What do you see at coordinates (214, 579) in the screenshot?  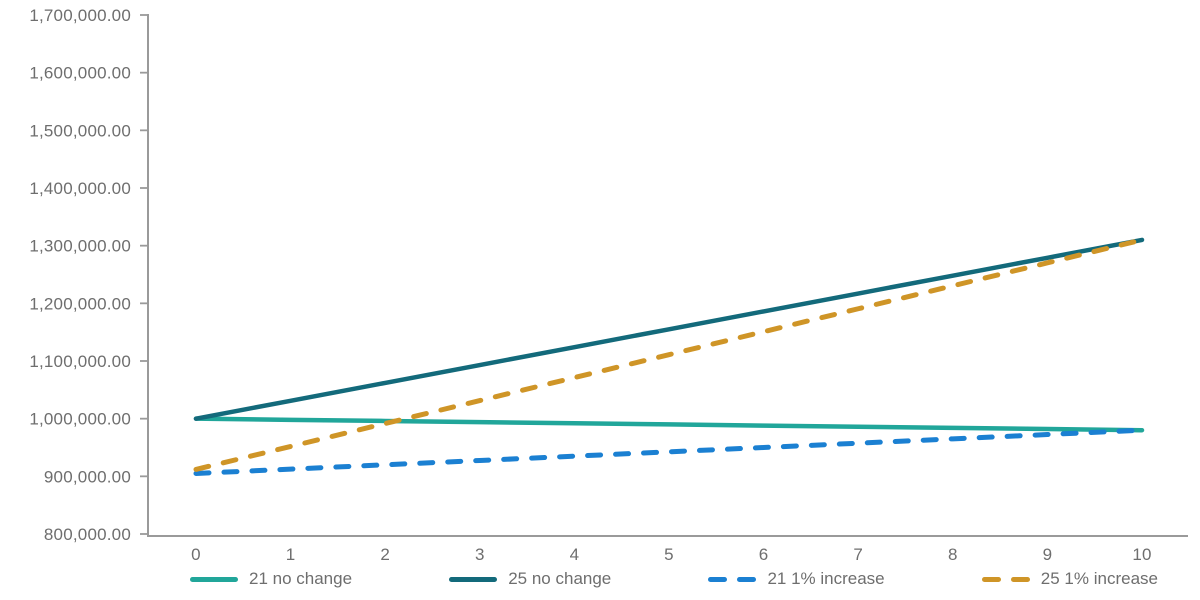 I see `legend-swatch-21-no-change` at bounding box center [214, 579].